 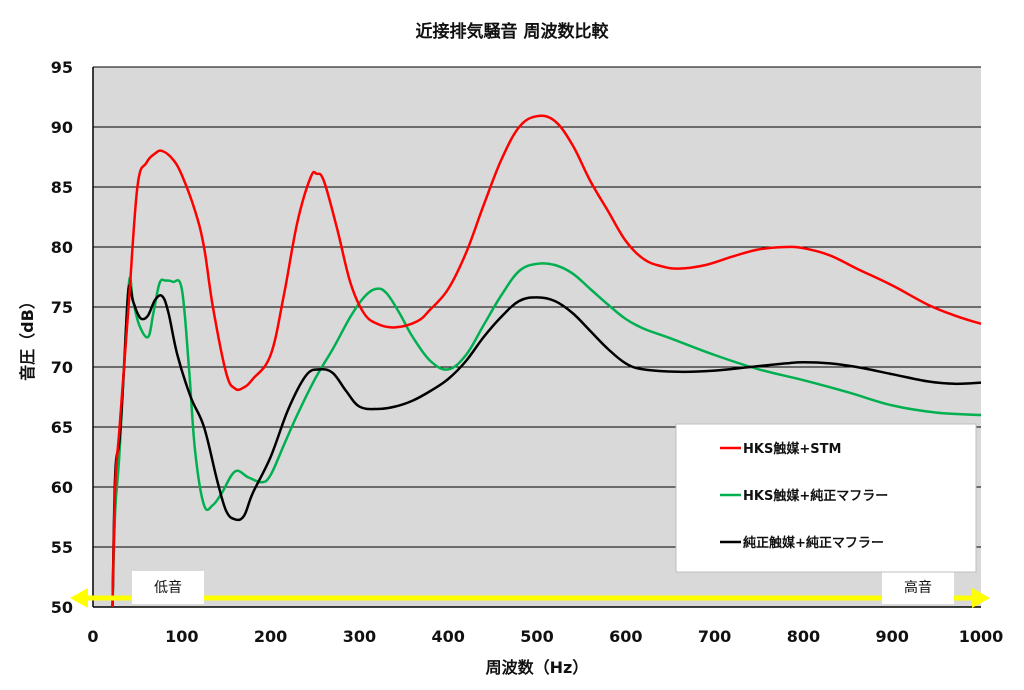 What do you see at coordinates (815, 496) in the screenshot?
I see `legend-label: HKS触媒+純正マフラー` at bounding box center [815, 496].